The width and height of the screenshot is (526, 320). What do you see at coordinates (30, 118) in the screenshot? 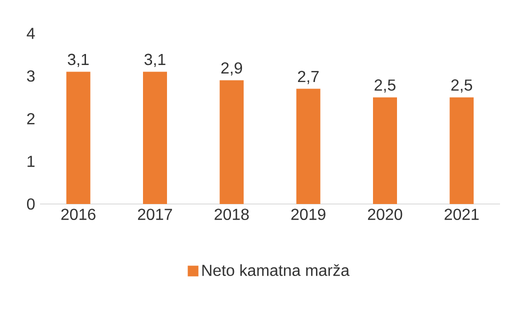
I see `y-tick-label: 2` at bounding box center [30, 118].